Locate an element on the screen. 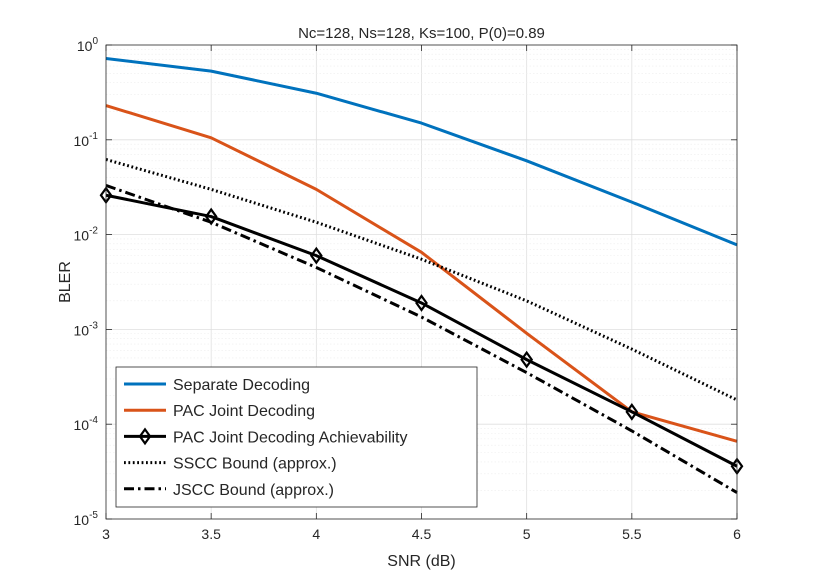 The height and width of the screenshot is (581, 814). legend-label: PAC Joint Decoding is located at coordinates (244, 411).